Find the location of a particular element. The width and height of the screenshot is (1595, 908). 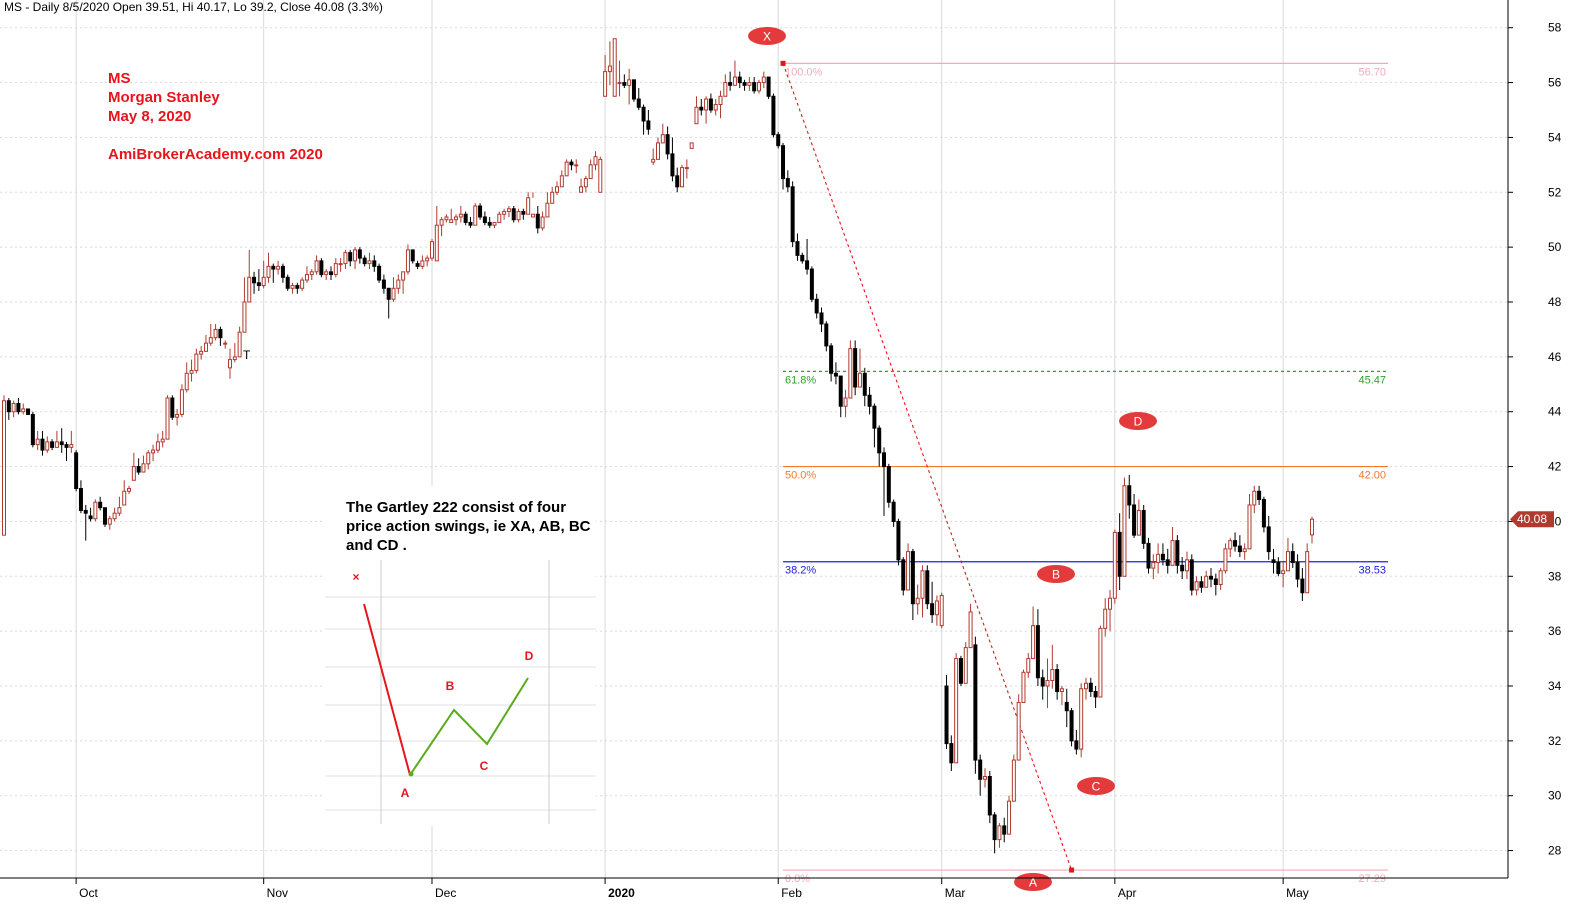

x-tick-label: May is located at coordinates (1297, 893).